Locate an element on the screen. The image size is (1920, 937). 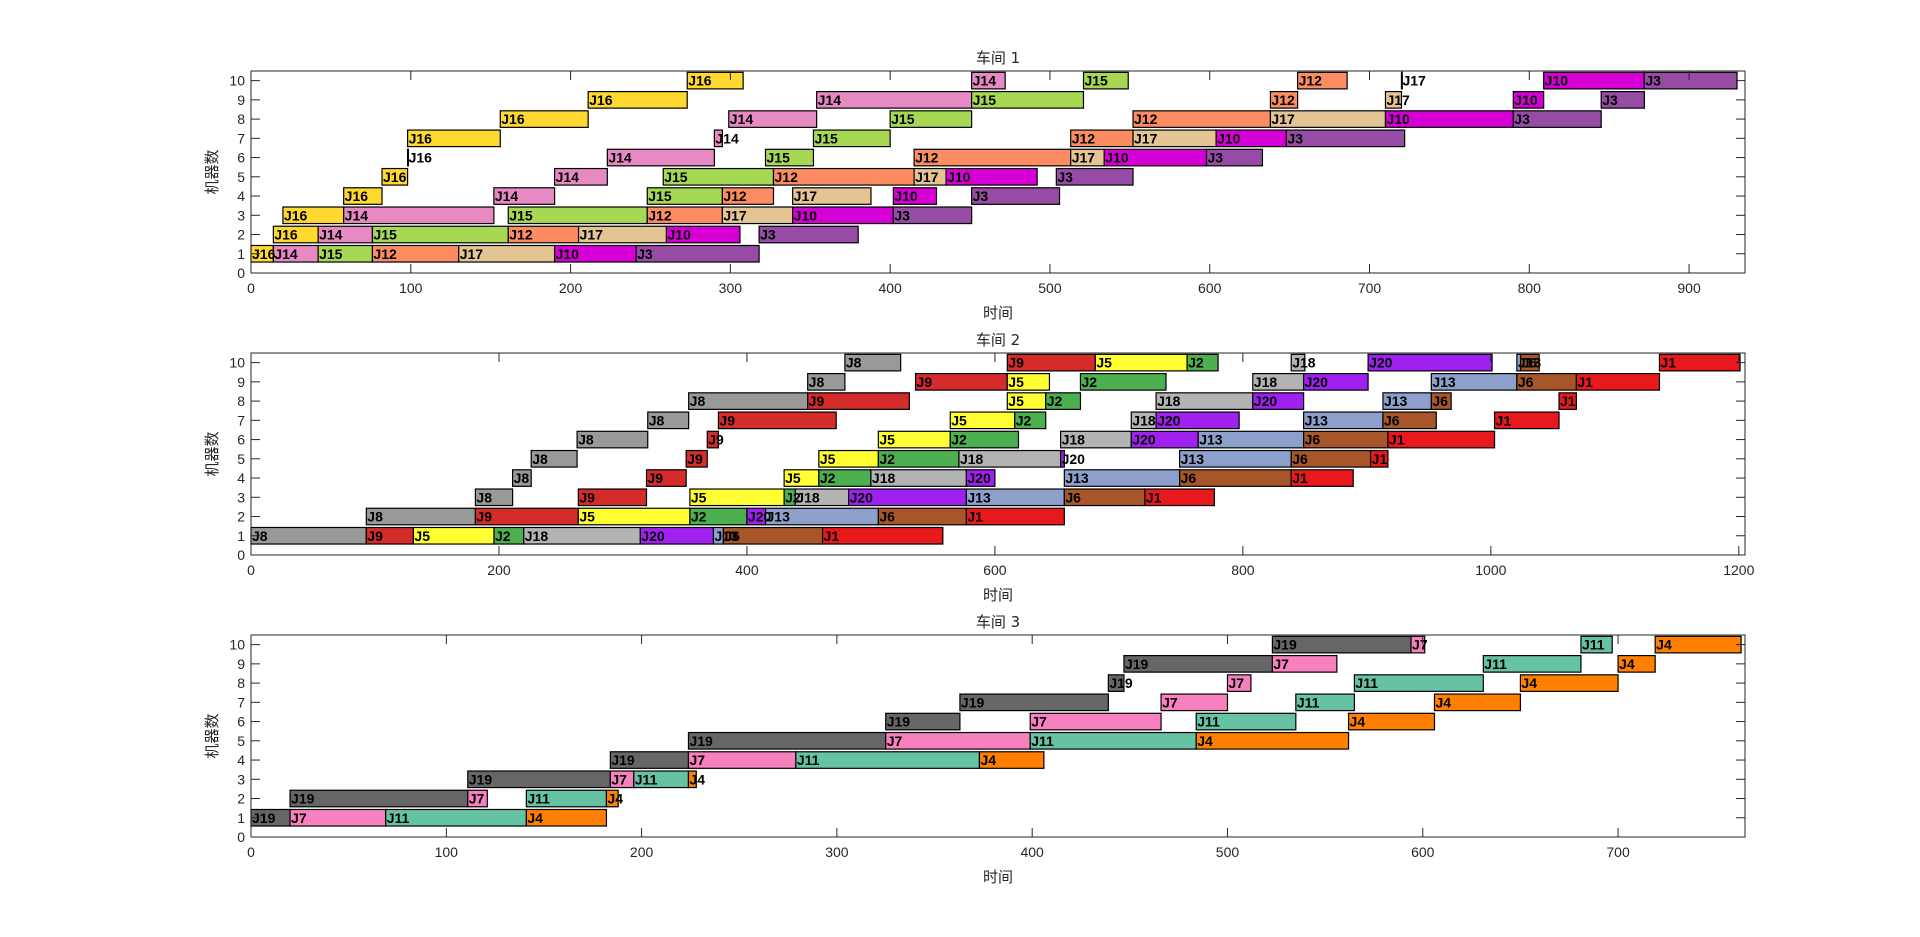
x-tick-label: 200 is located at coordinates (571, 288).